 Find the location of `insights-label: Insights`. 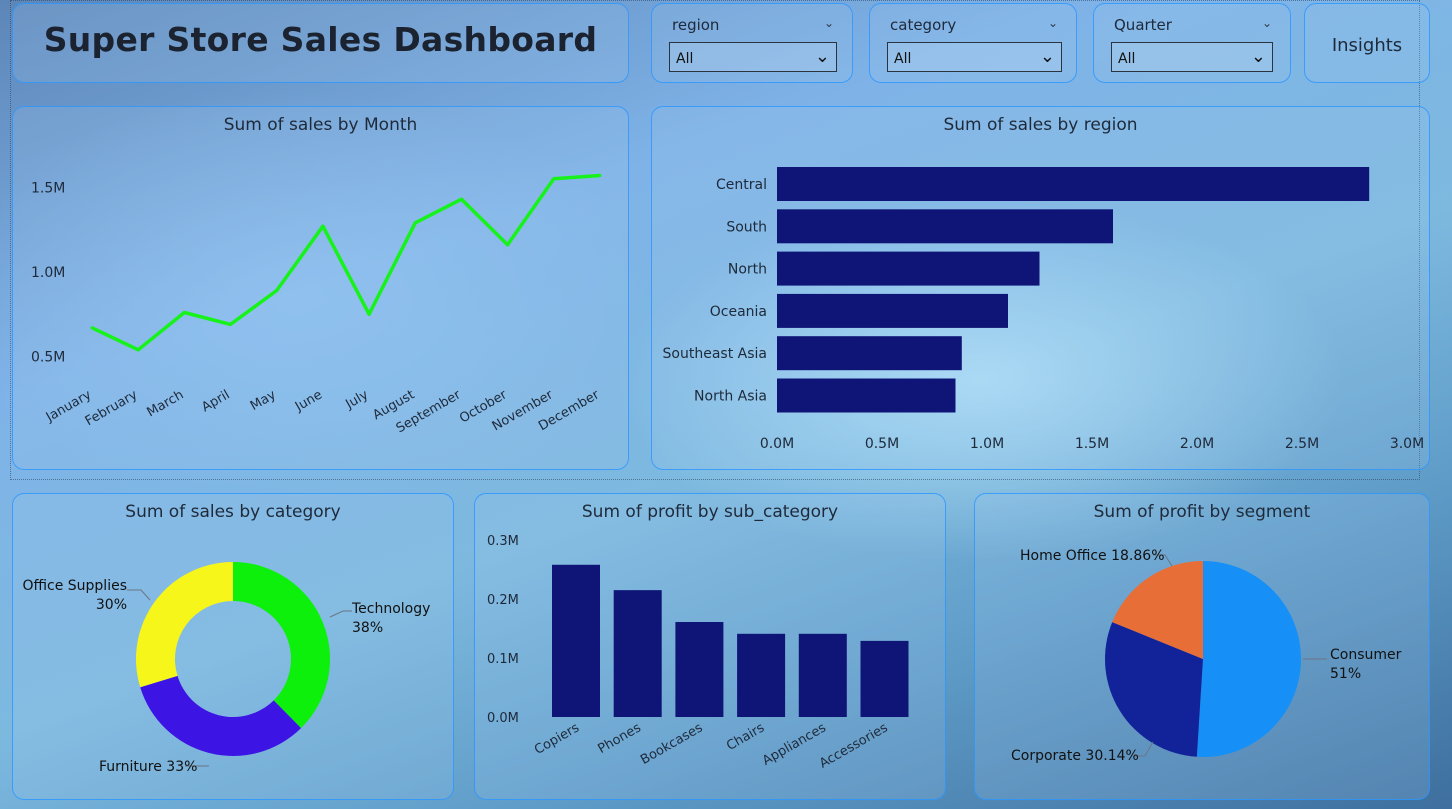

insights-label: Insights is located at coordinates (1367, 45).